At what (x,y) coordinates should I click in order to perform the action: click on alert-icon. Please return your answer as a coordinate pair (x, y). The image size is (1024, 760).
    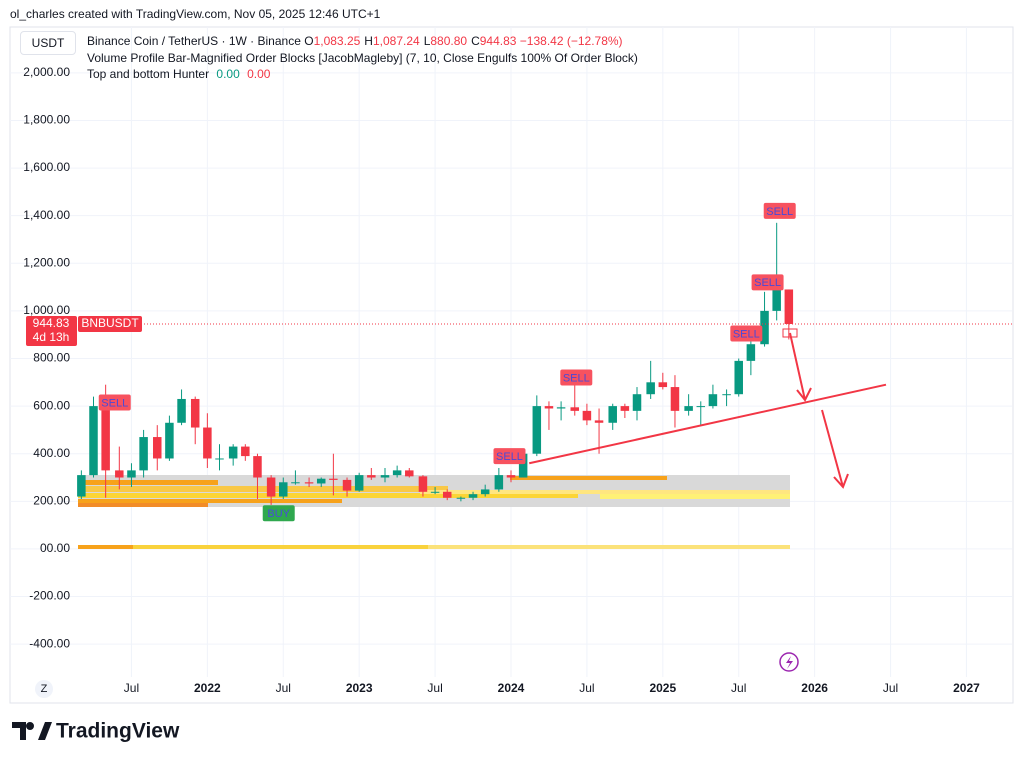
    Looking at the image, I should click on (789, 662).